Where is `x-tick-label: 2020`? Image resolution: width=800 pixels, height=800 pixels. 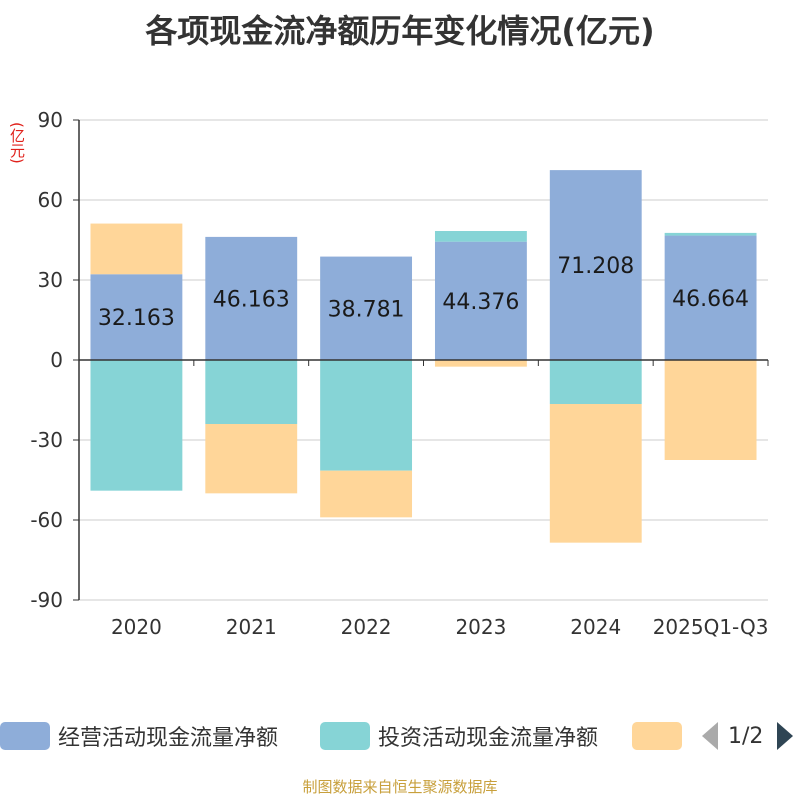 x-tick-label: 2020 is located at coordinates (136, 627).